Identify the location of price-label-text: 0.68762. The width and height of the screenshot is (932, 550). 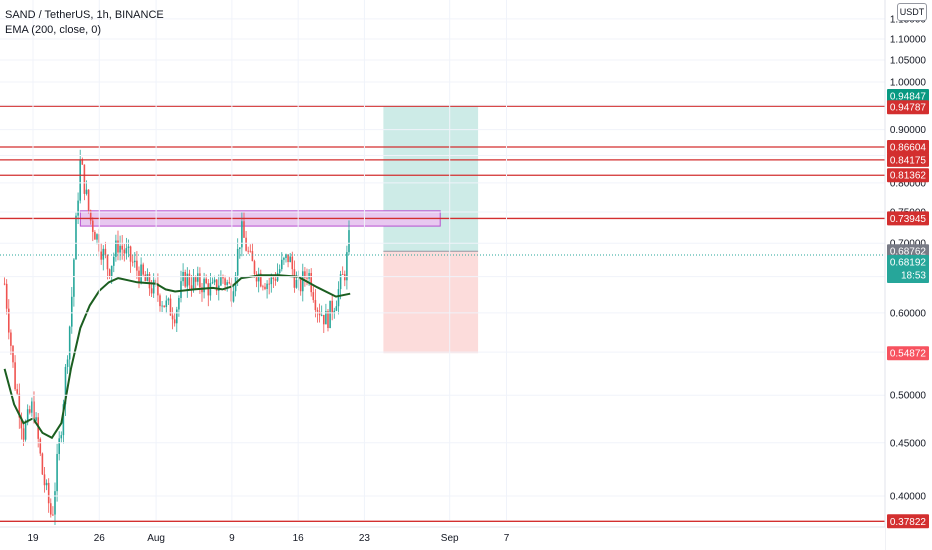
(908, 252).